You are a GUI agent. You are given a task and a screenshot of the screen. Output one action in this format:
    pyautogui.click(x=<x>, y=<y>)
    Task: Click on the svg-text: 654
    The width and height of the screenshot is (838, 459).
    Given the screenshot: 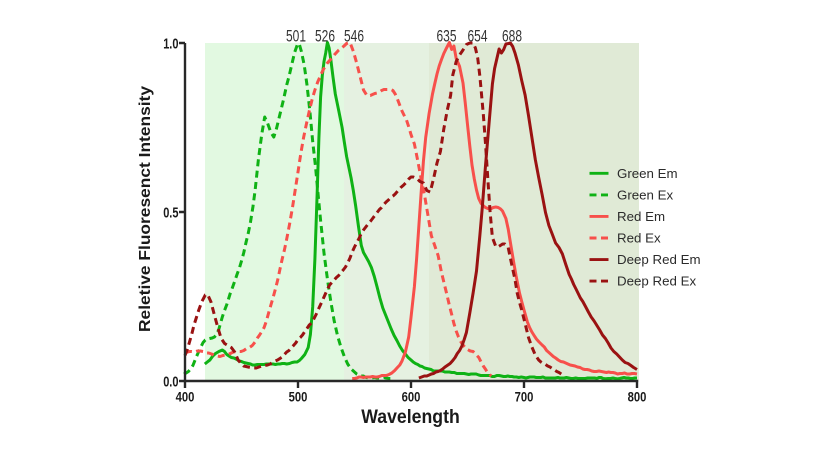 What is the action you would take?
    pyautogui.click(x=478, y=36)
    